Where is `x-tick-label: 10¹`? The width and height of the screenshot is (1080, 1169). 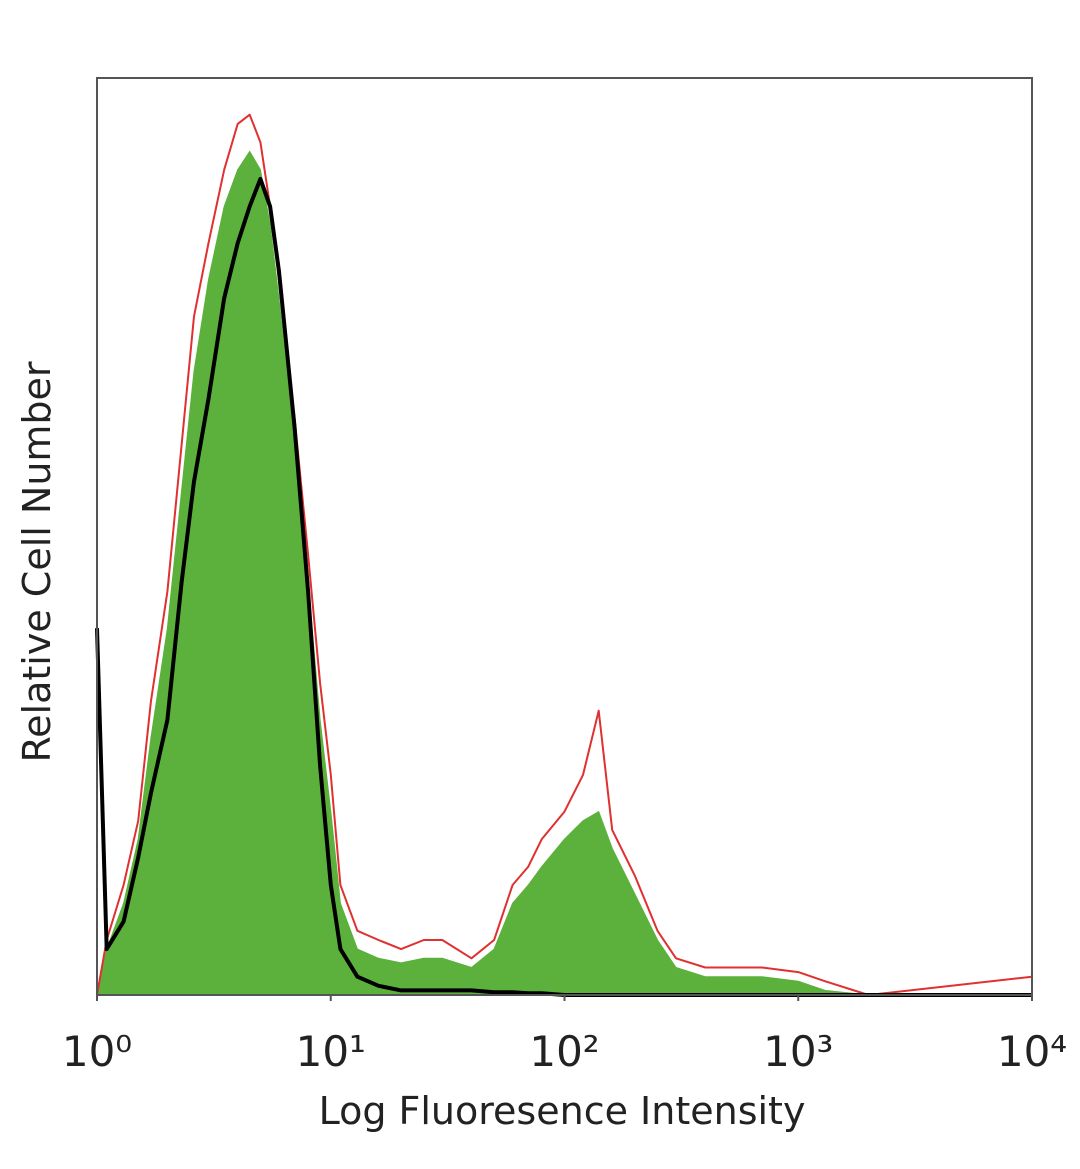
x-tick-label: 10¹ is located at coordinates (331, 1051).